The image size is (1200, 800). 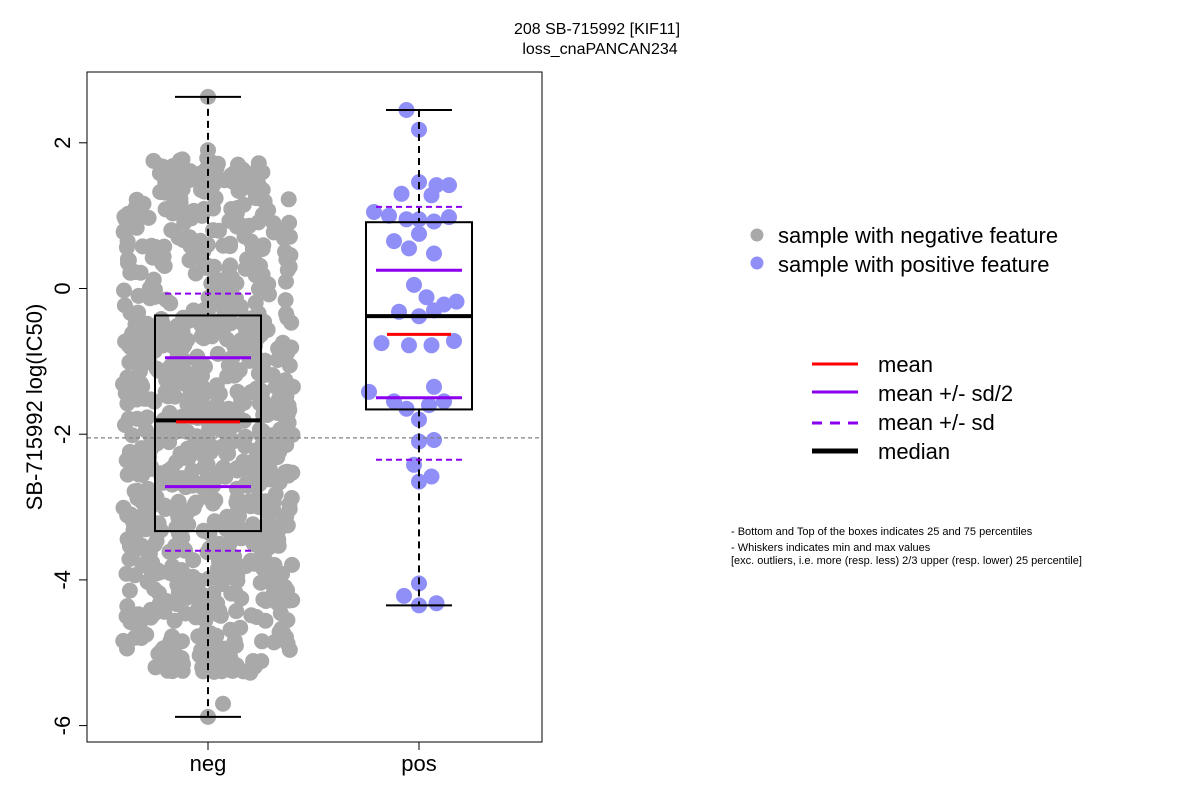 What do you see at coordinates (913, 264) in the screenshot?
I see `legend-pos-label: sample with positive feature` at bounding box center [913, 264].